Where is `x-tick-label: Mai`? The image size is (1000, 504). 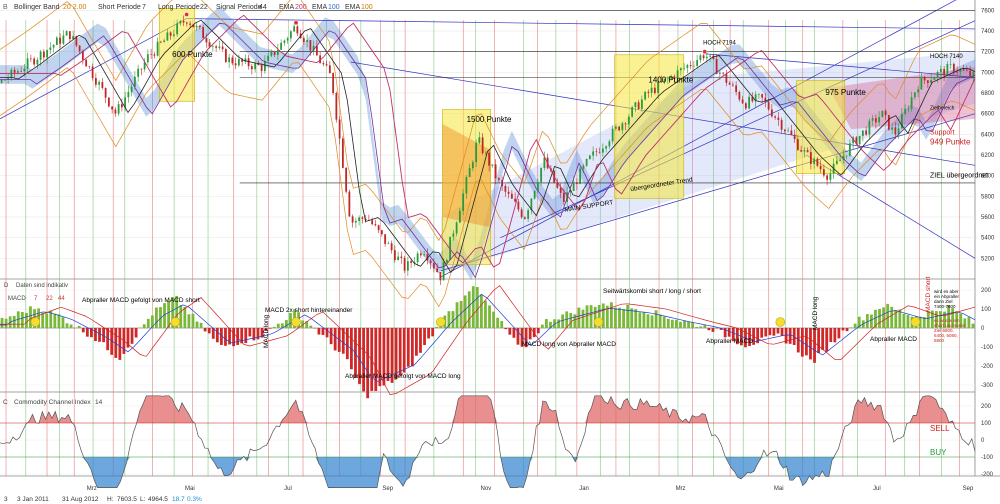 x-tick-label: Mai is located at coordinates (779, 489).